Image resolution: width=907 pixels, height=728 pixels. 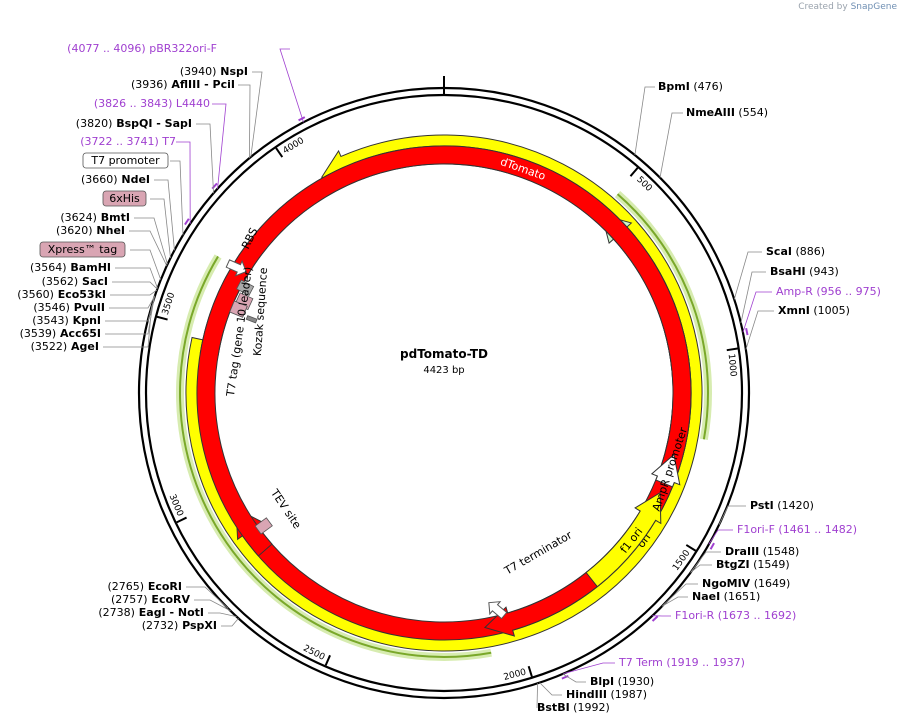 What do you see at coordinates (49, 346) in the screenshot?
I see `label-coord-agei: (3522)` at bounding box center [49, 346].